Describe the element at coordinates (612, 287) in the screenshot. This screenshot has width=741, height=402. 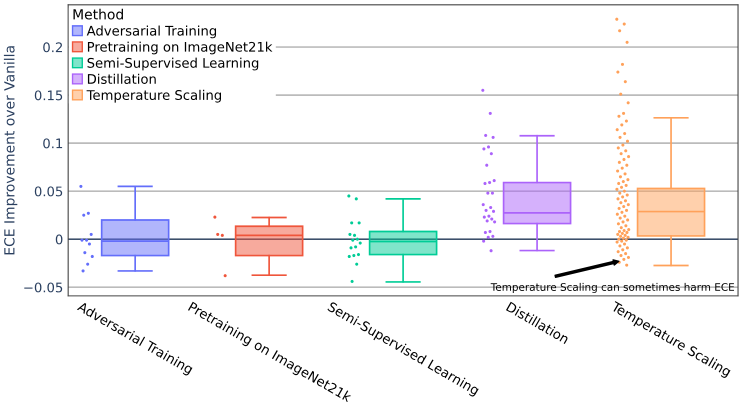
I see `annotation: Temperature Scaling can sometimes harm ECE` at that location.